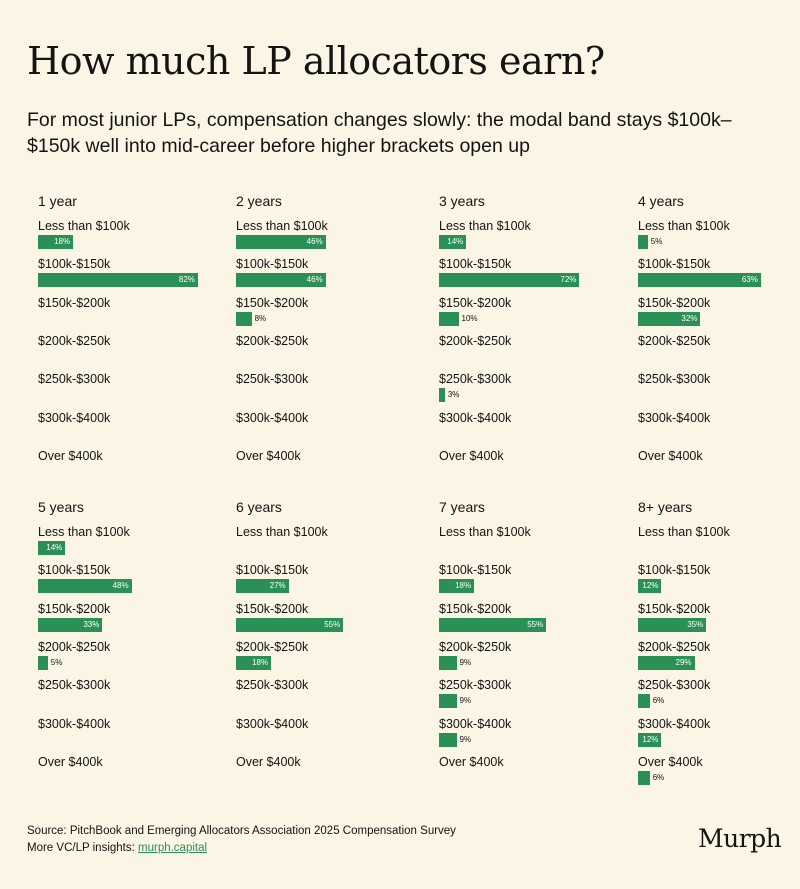  I want to click on bar-row: Less than $100k, so click(719, 543).